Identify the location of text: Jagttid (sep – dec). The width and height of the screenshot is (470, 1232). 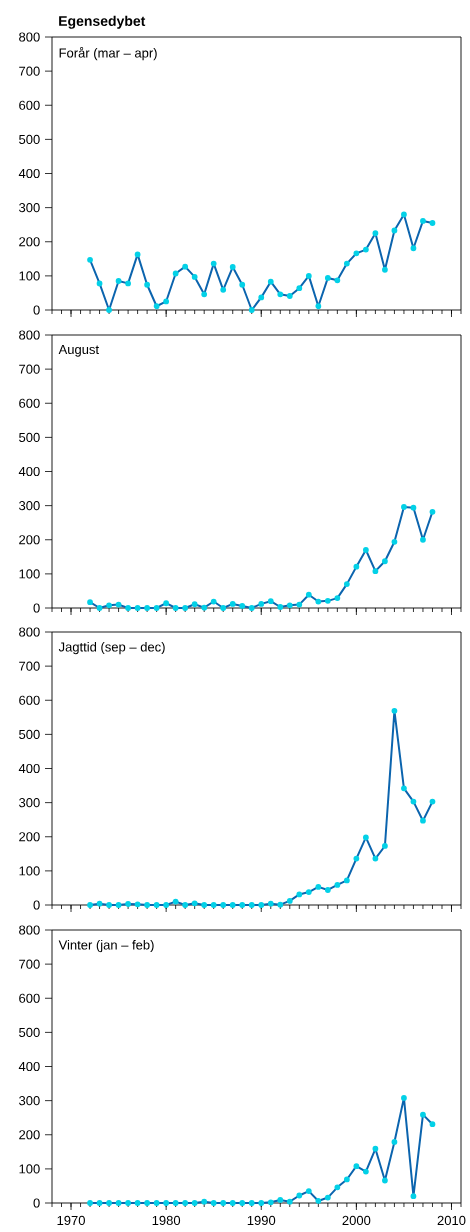
(111, 648).